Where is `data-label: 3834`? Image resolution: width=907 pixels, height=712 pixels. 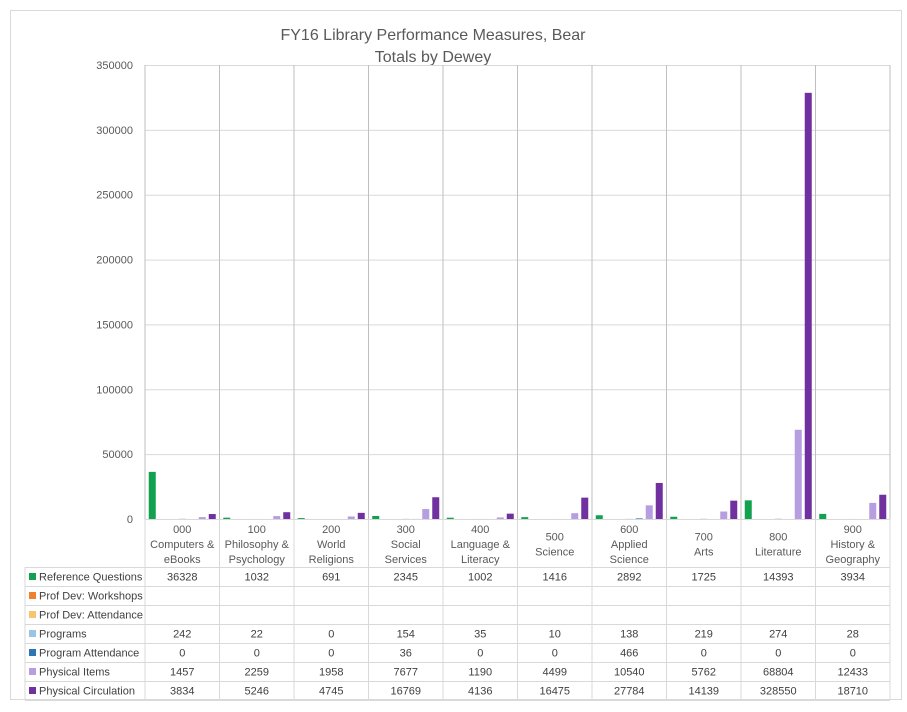 data-label: 3834 is located at coordinates (182, 692).